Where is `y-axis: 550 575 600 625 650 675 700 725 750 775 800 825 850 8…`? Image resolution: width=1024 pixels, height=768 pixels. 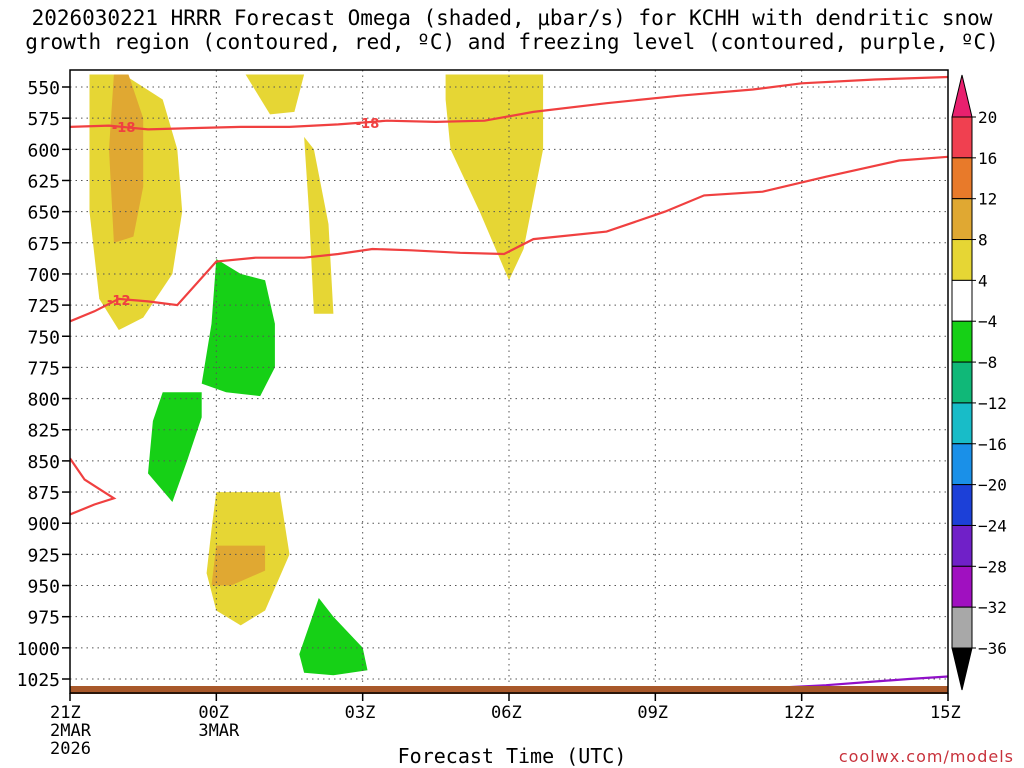
y-axis: 550 575 600 625 650 675 700 725 750 775 800 825 850 8… is located at coordinates (43, 384).